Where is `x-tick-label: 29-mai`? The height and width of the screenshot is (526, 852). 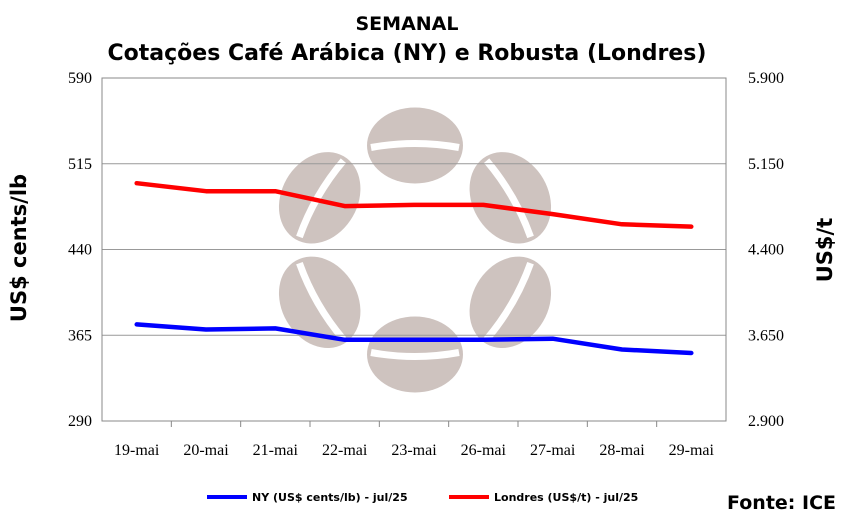
x-tick-label: 29-mai is located at coordinates (692, 450).